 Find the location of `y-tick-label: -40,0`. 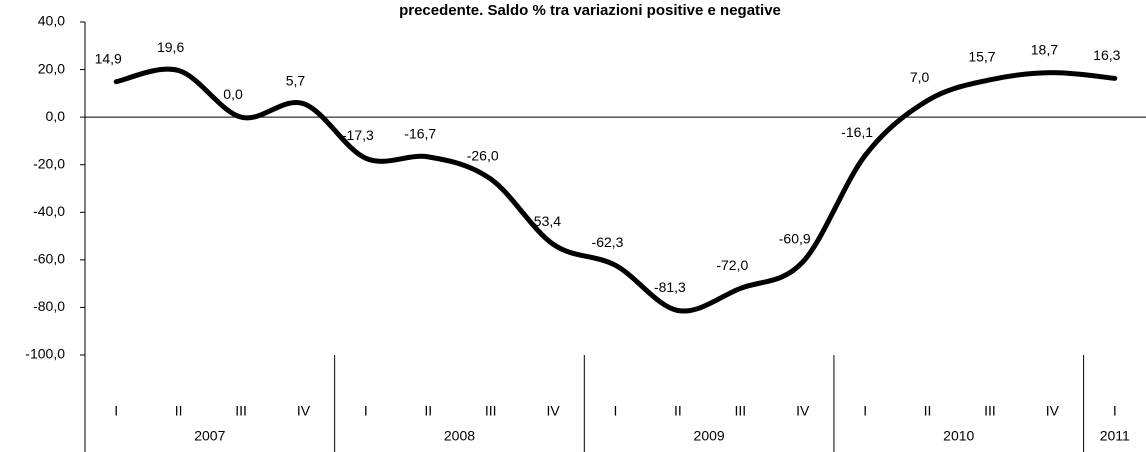

y-tick-label: -40,0 is located at coordinates (49, 211).